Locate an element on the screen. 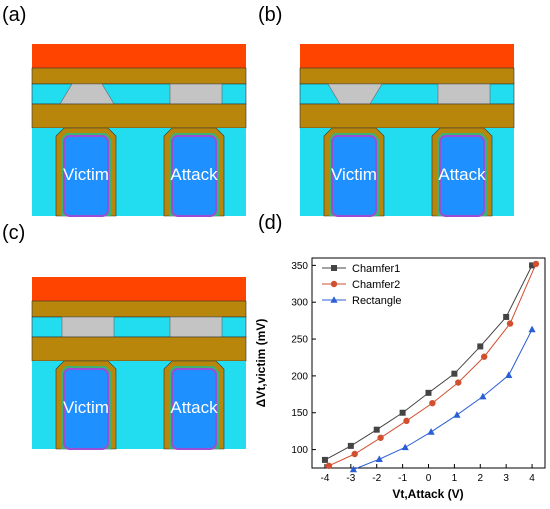 The height and width of the screenshot is (509, 550). panel-label-c: (c) is located at coordinates (14, 233).